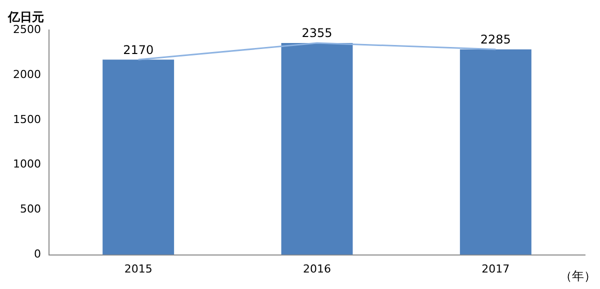 The image size is (600, 289). I want to click on y-axis-title: 亿日元, so click(25, 17).